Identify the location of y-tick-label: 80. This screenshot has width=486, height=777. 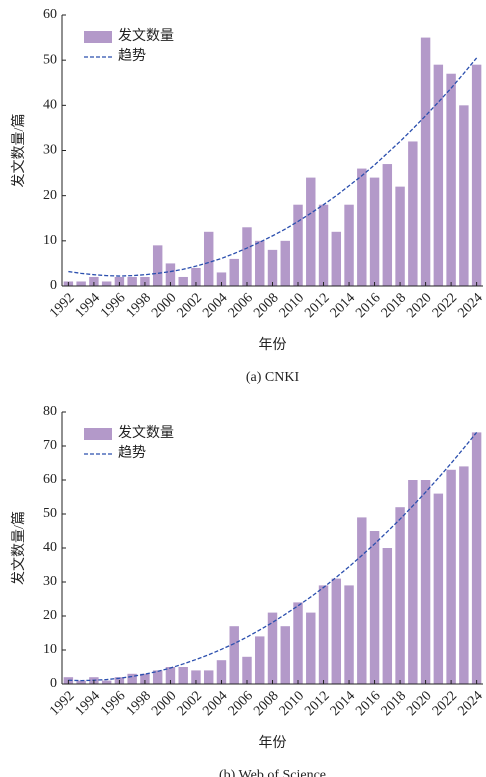
(50, 411).